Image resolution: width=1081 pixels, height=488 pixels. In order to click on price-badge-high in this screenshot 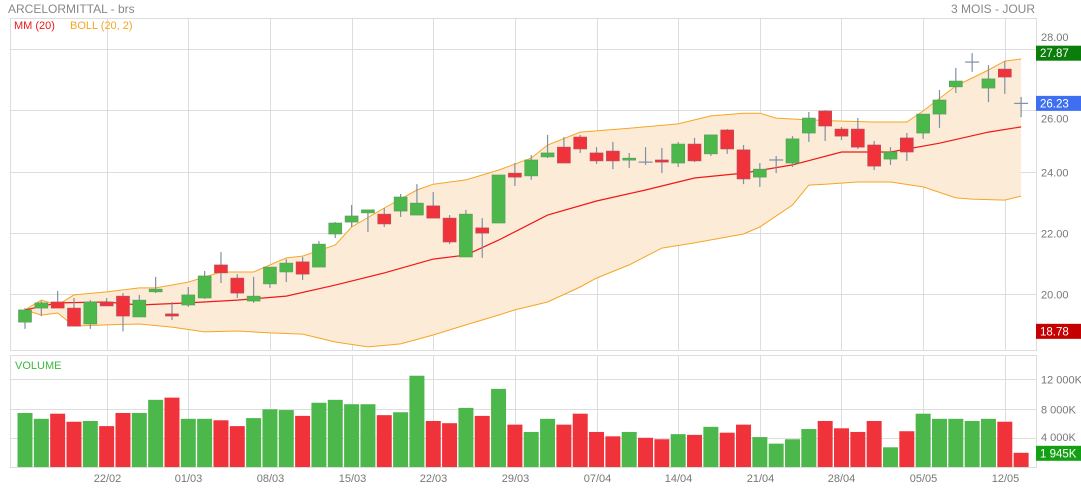, I will do `click(1058, 53)`.